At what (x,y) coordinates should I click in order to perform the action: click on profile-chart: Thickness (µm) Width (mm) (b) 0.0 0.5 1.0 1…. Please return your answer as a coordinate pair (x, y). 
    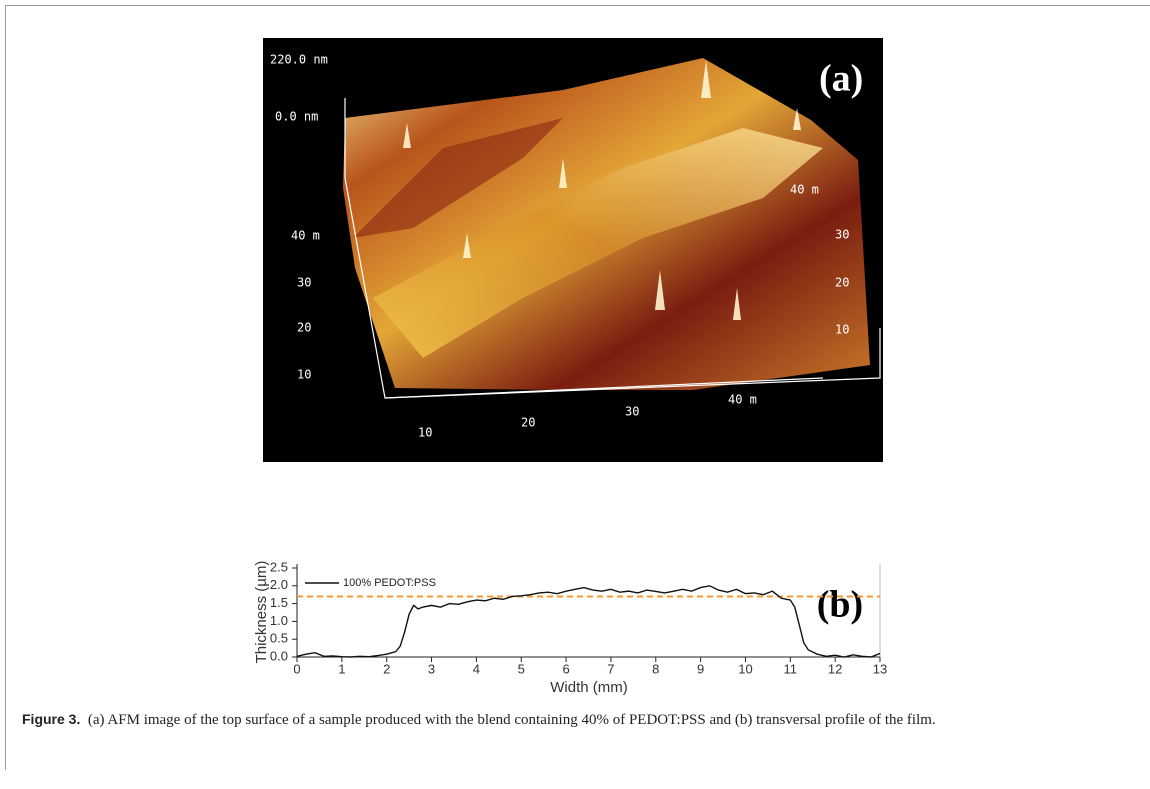
    Looking at the image, I should click on (570, 627).